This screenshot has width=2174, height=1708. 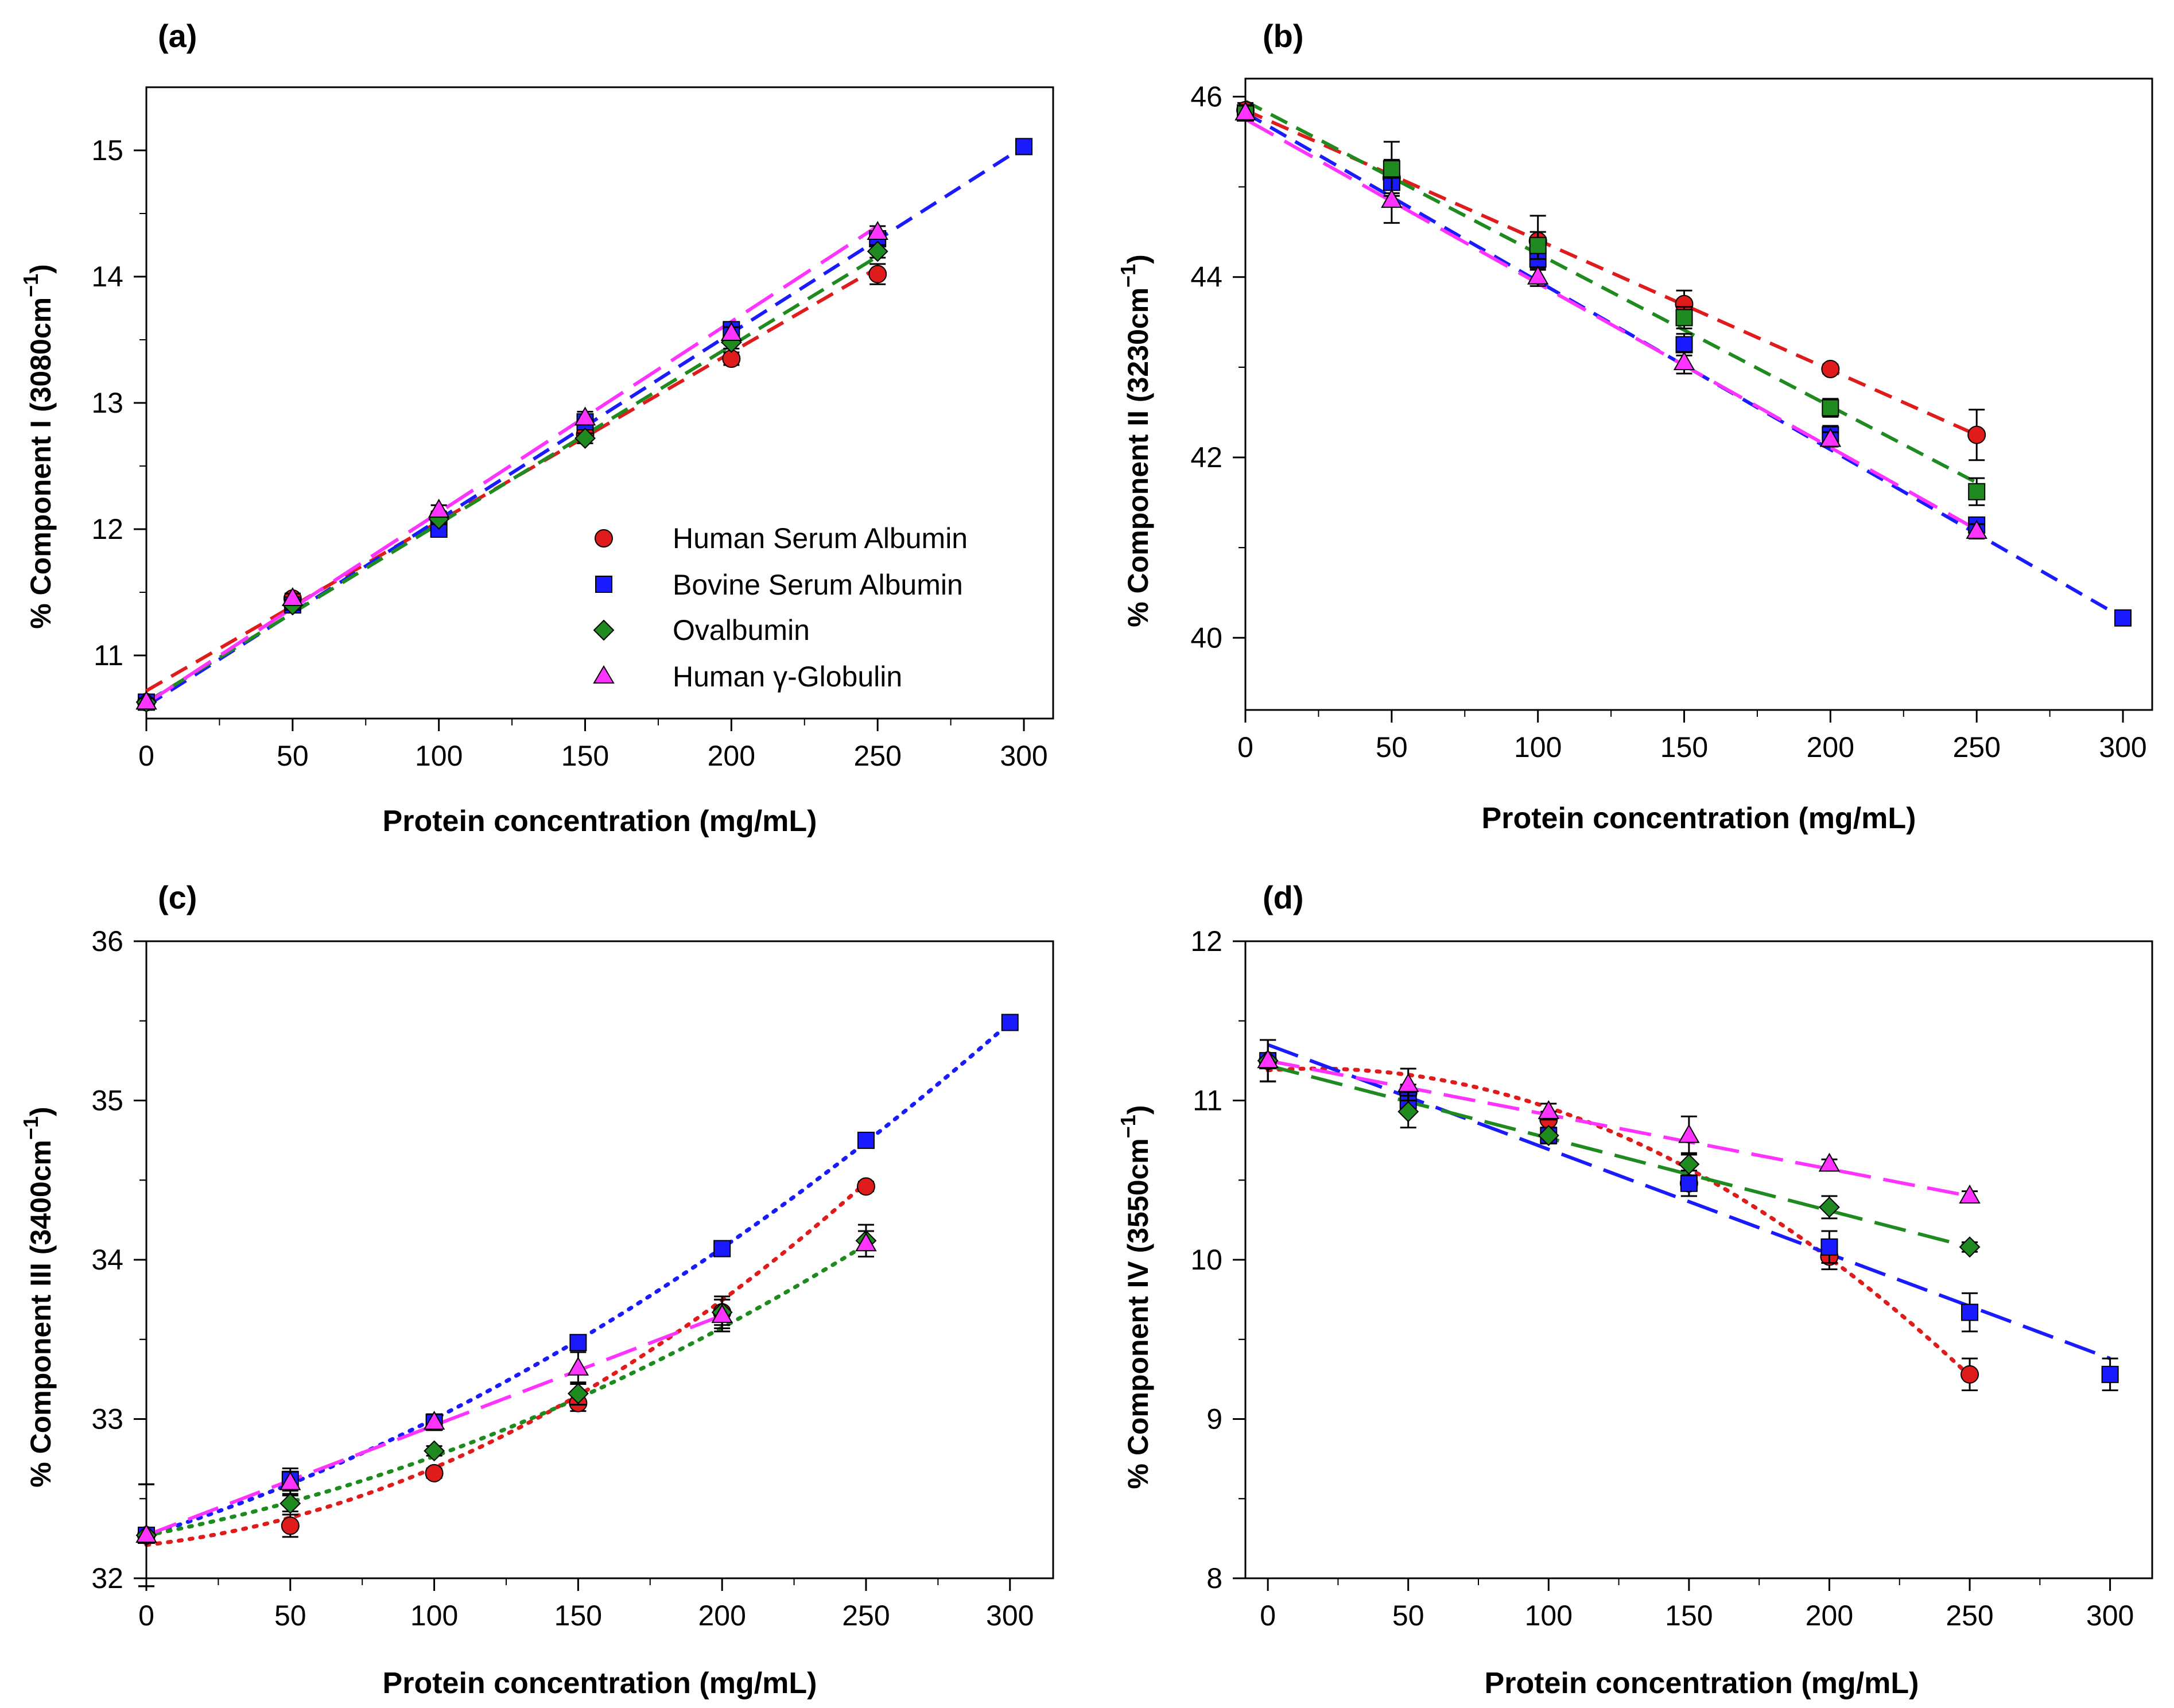 What do you see at coordinates (107, 941) in the screenshot?
I see `y-tick-label-c: 36` at bounding box center [107, 941].